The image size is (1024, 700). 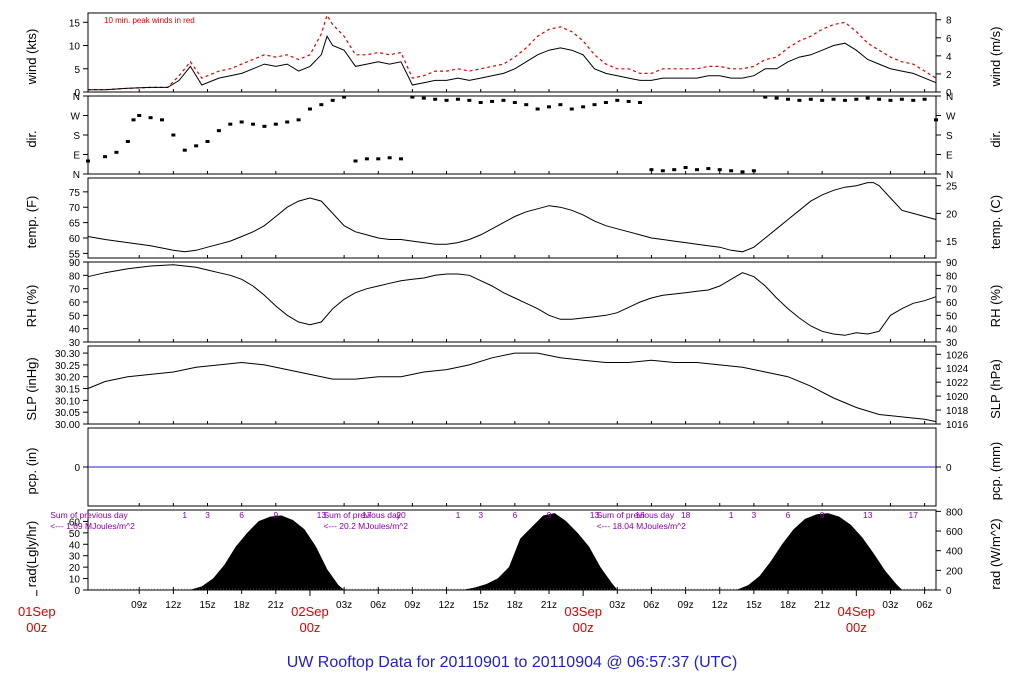 What do you see at coordinates (512, 302) in the screenshot?
I see `panel-frame-rh` at bounding box center [512, 302].